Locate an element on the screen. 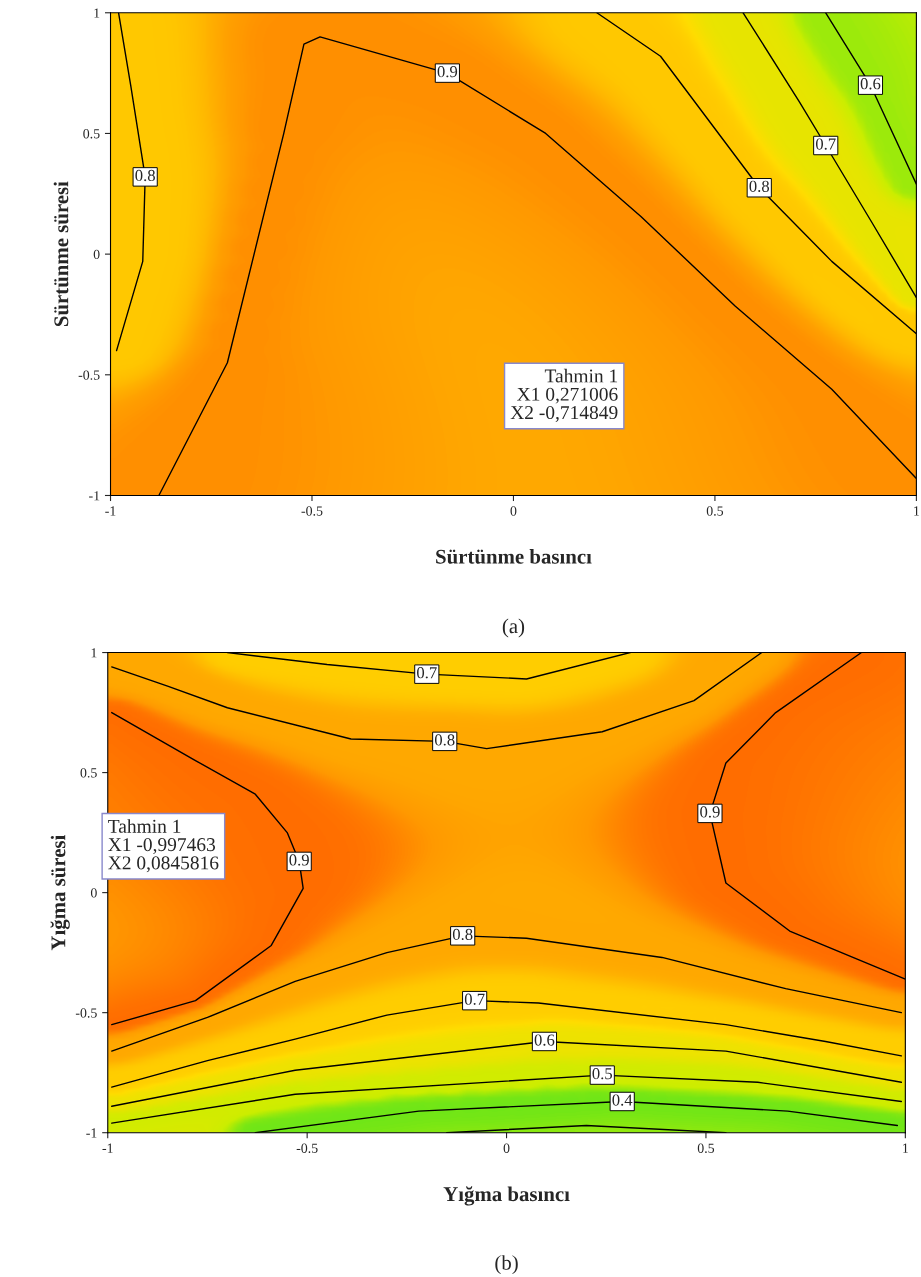  x-axis-title: Sürtünme basıncı is located at coordinates (514, 556).